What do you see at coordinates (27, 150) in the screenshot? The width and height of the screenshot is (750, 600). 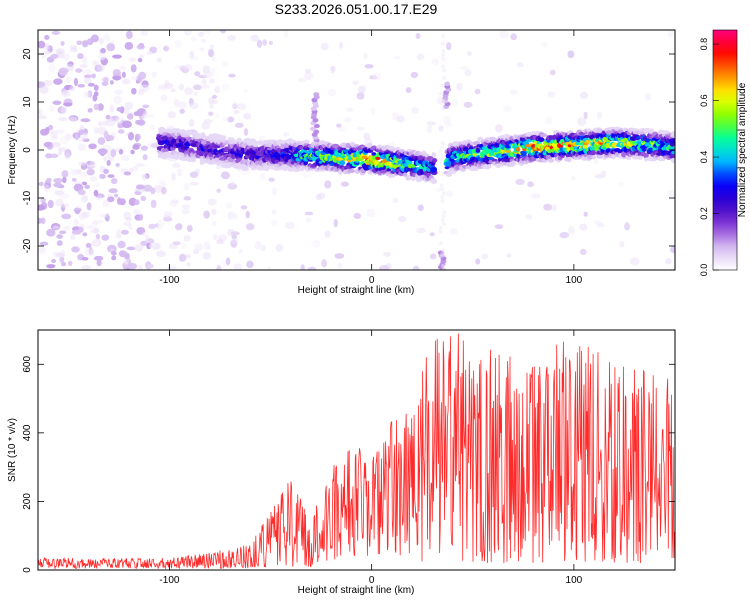 I see `y-tick-label: 0` at bounding box center [27, 150].